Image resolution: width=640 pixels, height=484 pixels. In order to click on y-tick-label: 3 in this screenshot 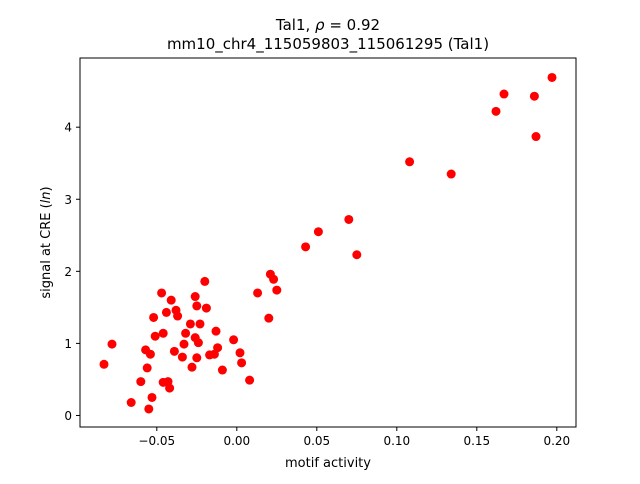, I will do `click(68, 200)`.